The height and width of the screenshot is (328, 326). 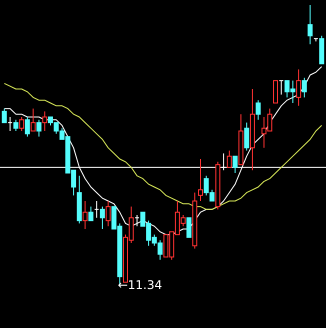 I want to click on annotation: ←11.34, so click(x=140, y=285).